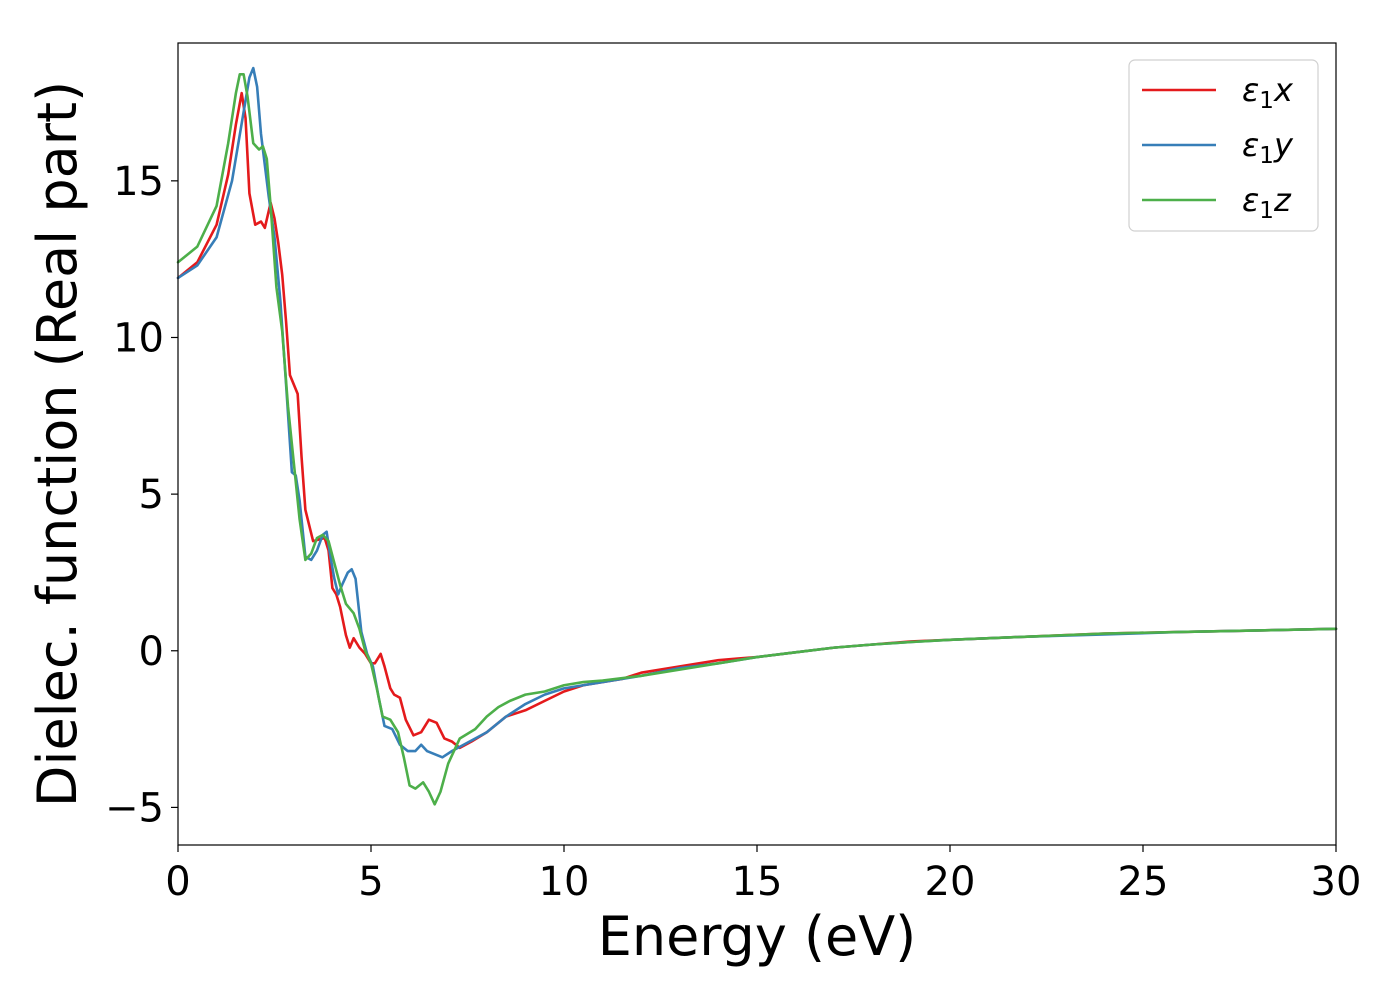 This screenshot has height=1005, width=1400. What do you see at coordinates (177, 882) in the screenshot?
I see `x-tick-label: 0` at bounding box center [177, 882].